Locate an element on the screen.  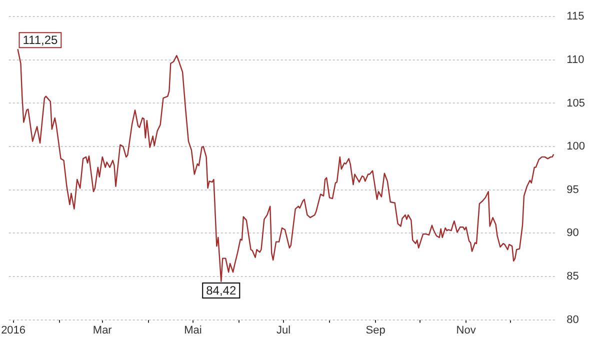
x-tick-label: 2016 is located at coordinates (13, 330).